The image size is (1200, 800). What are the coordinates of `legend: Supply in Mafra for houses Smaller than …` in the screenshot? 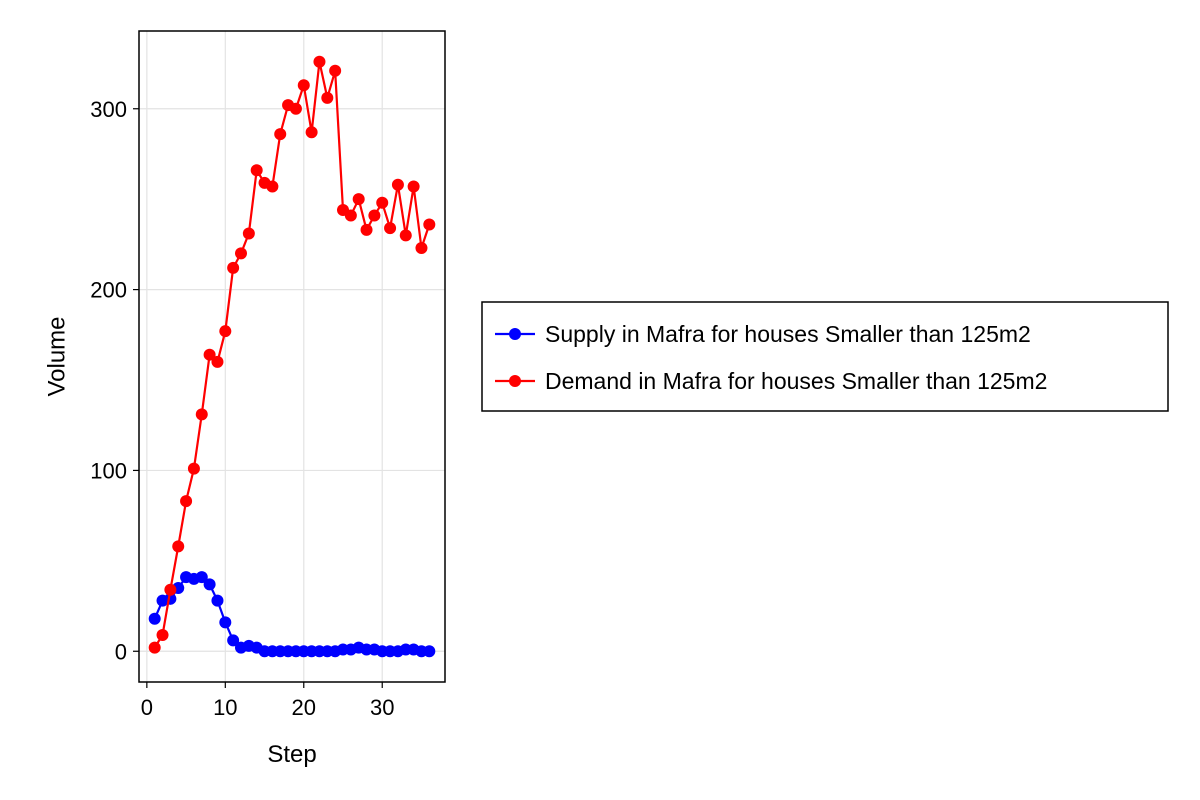 It's located at (825, 356).